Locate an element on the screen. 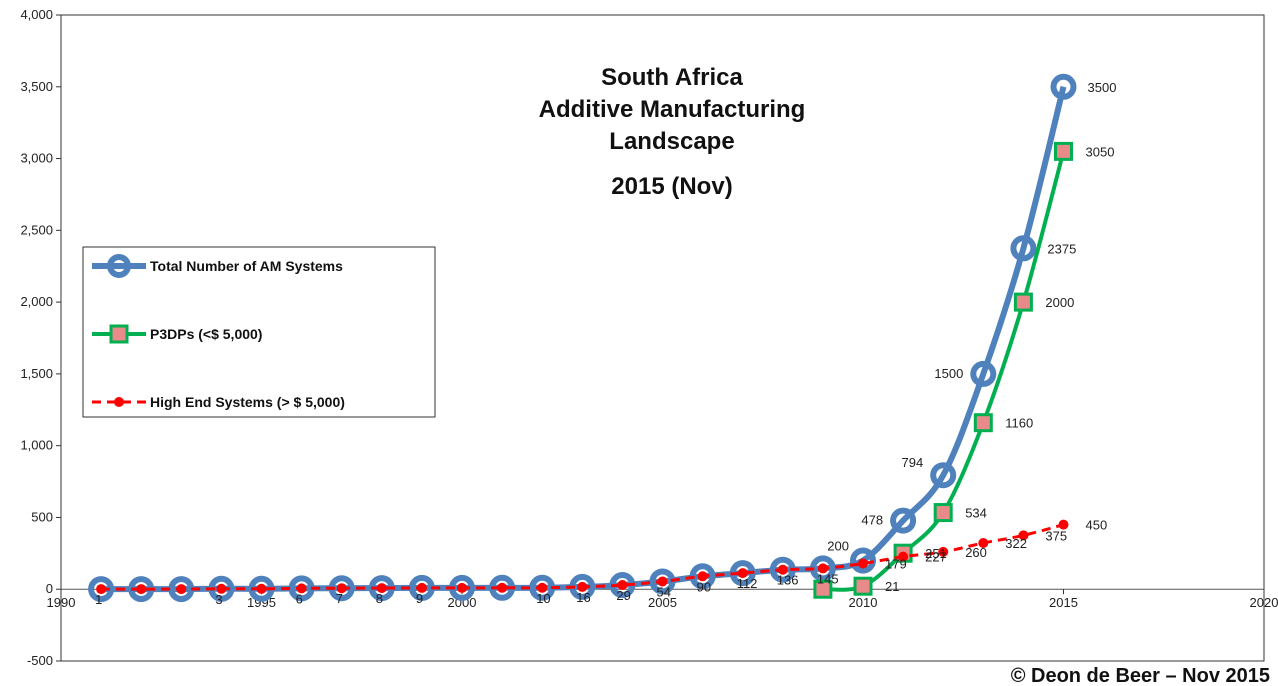 The image size is (1278, 686). data-label-total: 16 is located at coordinates (583, 597).